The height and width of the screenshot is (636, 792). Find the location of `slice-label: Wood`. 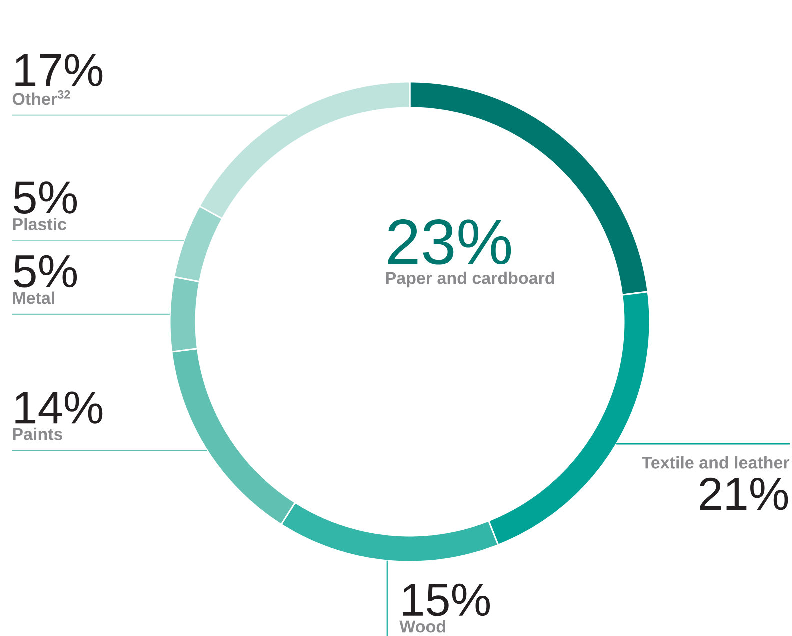

slice-label: Wood is located at coordinates (423, 626).